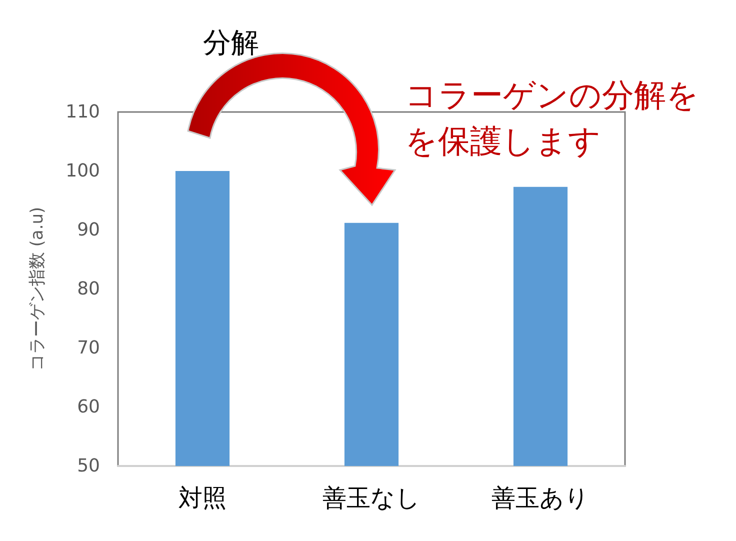  Describe the element at coordinates (83, 112) in the screenshot. I see `y-tick-label: 110` at that location.